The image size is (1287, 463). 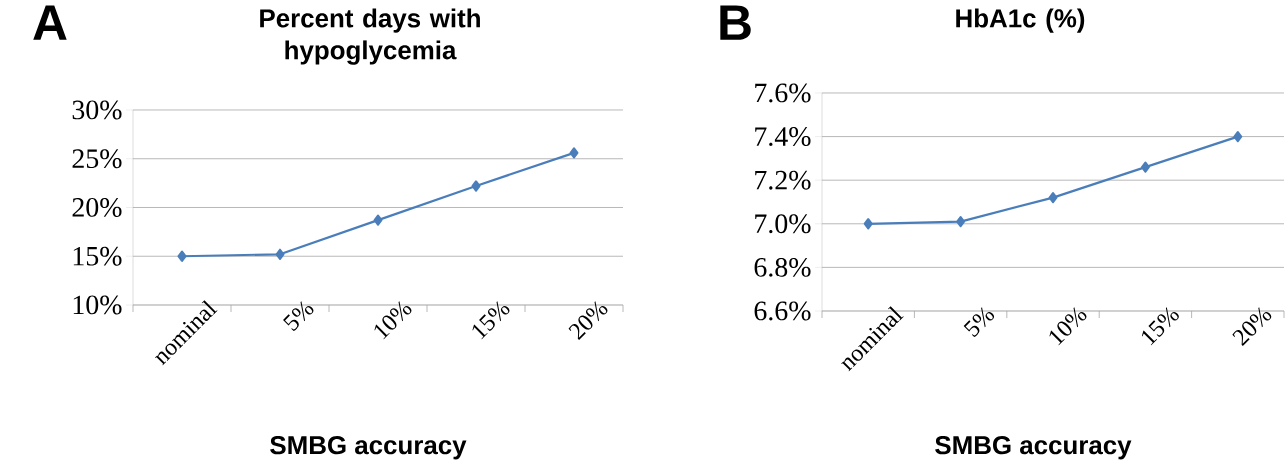 I want to click on y-tick-label: 7.2%, so click(x=783, y=180).